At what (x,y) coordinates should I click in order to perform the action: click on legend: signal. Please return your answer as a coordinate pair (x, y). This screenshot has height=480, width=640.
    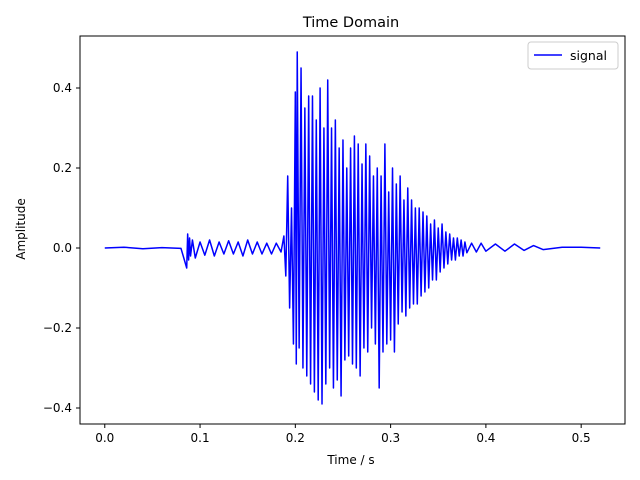
    Looking at the image, I should click on (573, 55).